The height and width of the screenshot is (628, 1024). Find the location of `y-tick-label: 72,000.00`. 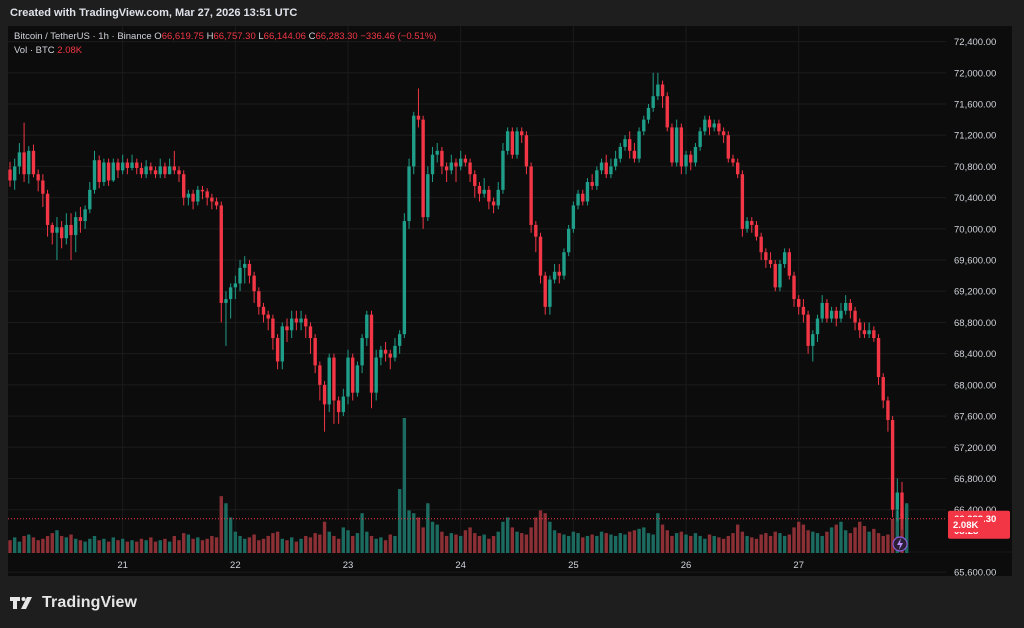

y-tick-label: 72,000.00 is located at coordinates (975, 73).